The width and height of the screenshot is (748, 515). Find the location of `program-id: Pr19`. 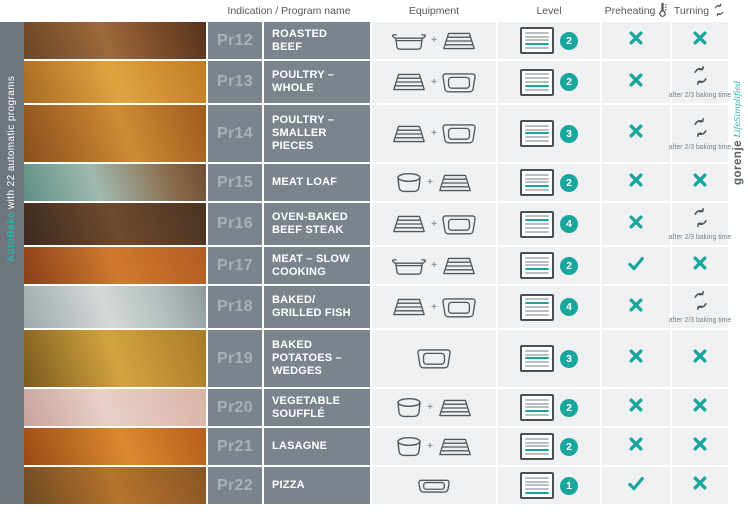

program-id: Pr19 is located at coordinates (235, 358).